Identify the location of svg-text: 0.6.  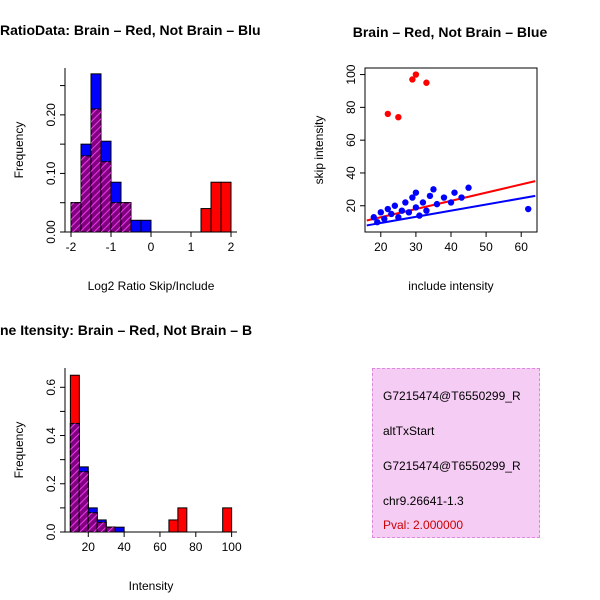
(51, 387).